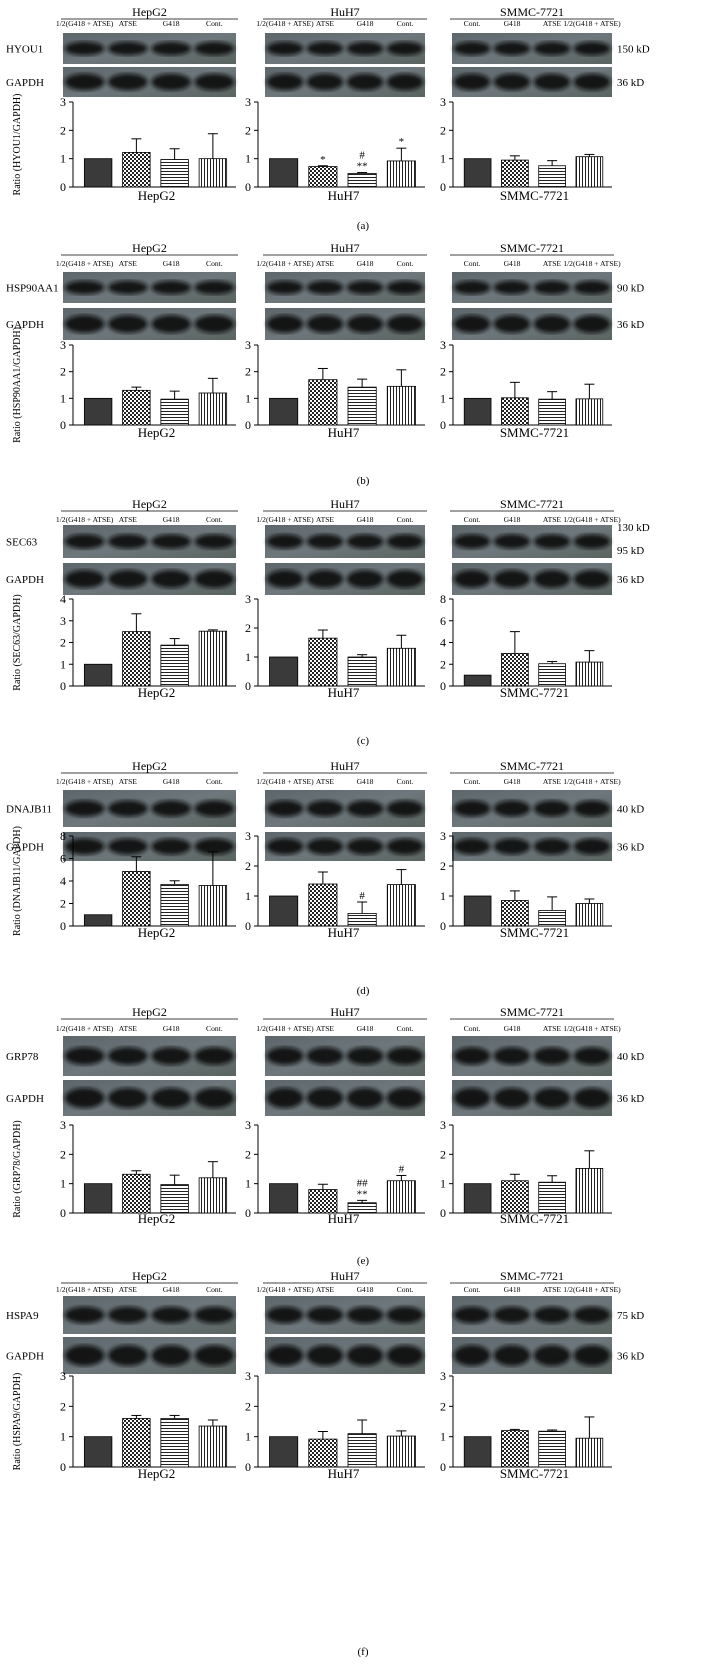 This screenshot has width=726, height=1669. I want to click on protein-label: DNAJB11, so click(29, 810).